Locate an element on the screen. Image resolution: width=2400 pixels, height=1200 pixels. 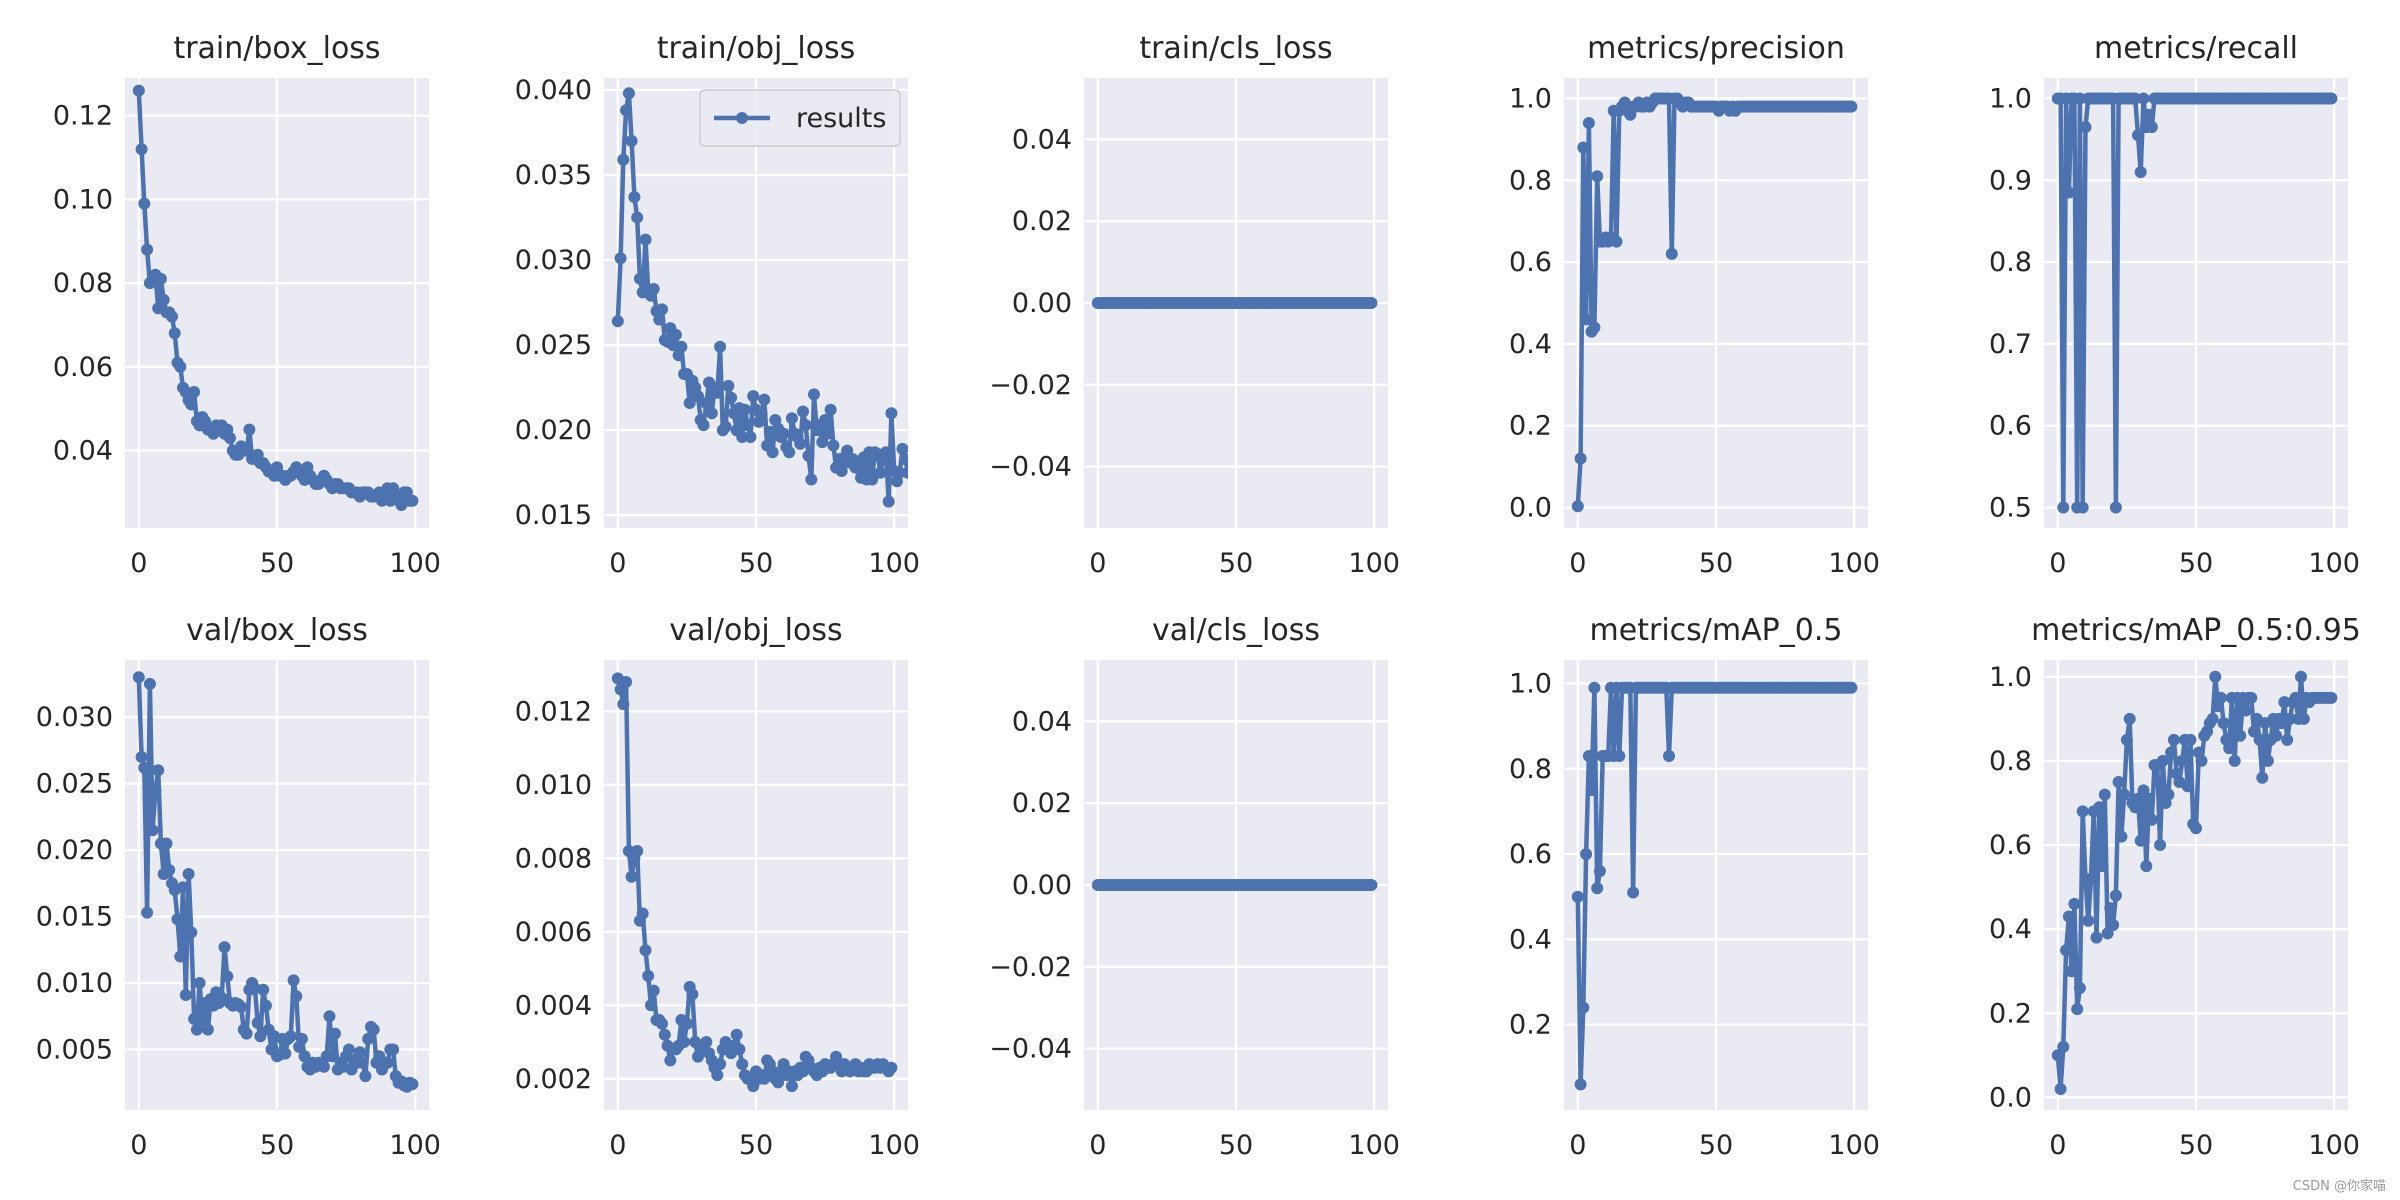
chart-title: val/obj_loss is located at coordinates (755, 630).